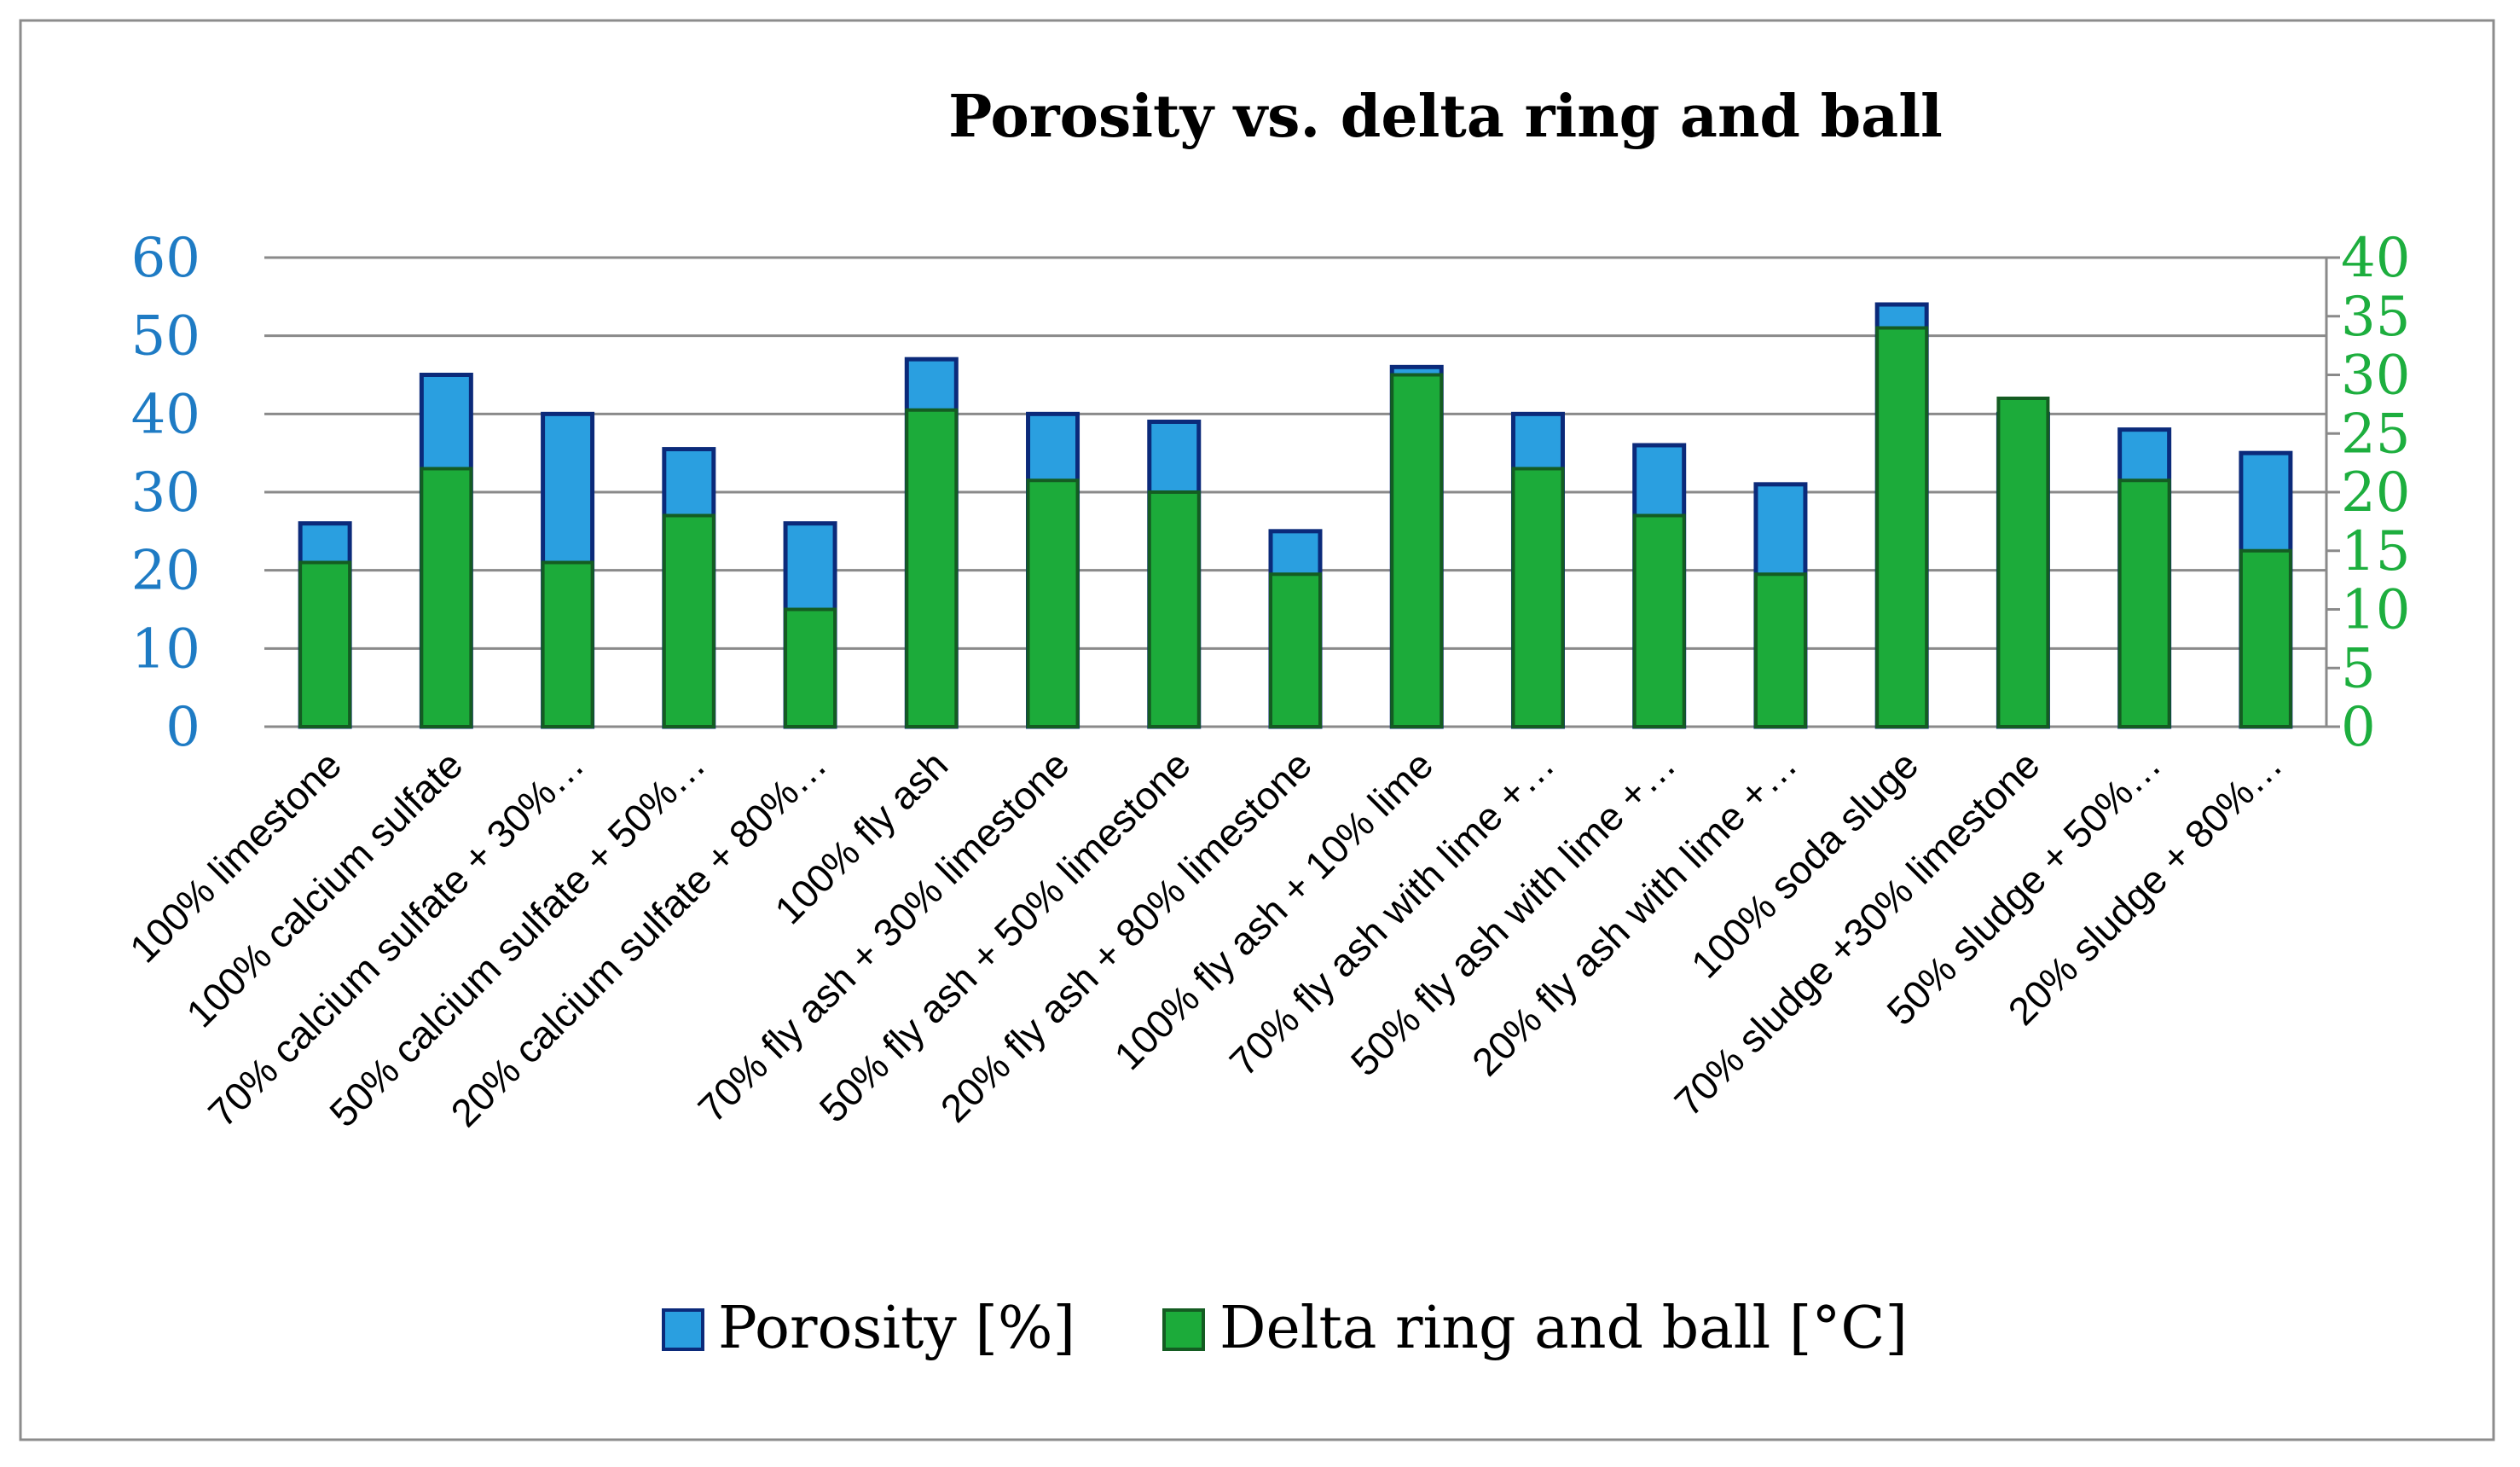 The width and height of the screenshot is (2520, 1467). What do you see at coordinates (1563, 1328) in the screenshot?
I see `legend-label-delta: Delta ring and ball [°C]` at bounding box center [1563, 1328].